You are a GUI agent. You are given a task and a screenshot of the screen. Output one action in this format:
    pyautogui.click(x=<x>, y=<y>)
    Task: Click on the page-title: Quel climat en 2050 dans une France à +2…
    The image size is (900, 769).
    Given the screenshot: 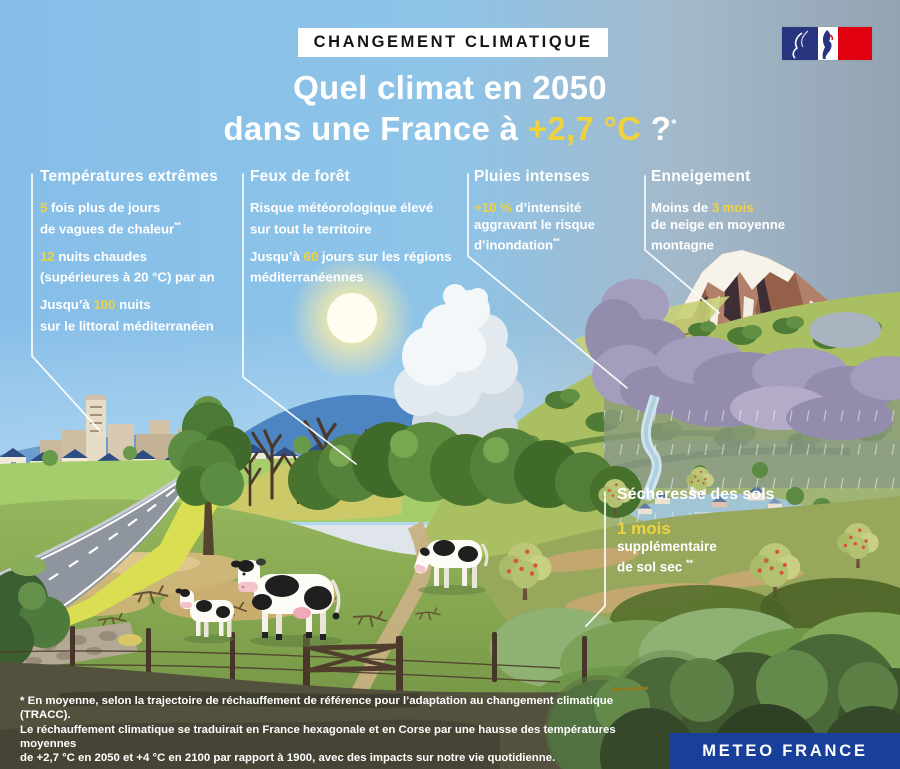 What is the action you would take?
    pyautogui.click(x=450, y=108)
    